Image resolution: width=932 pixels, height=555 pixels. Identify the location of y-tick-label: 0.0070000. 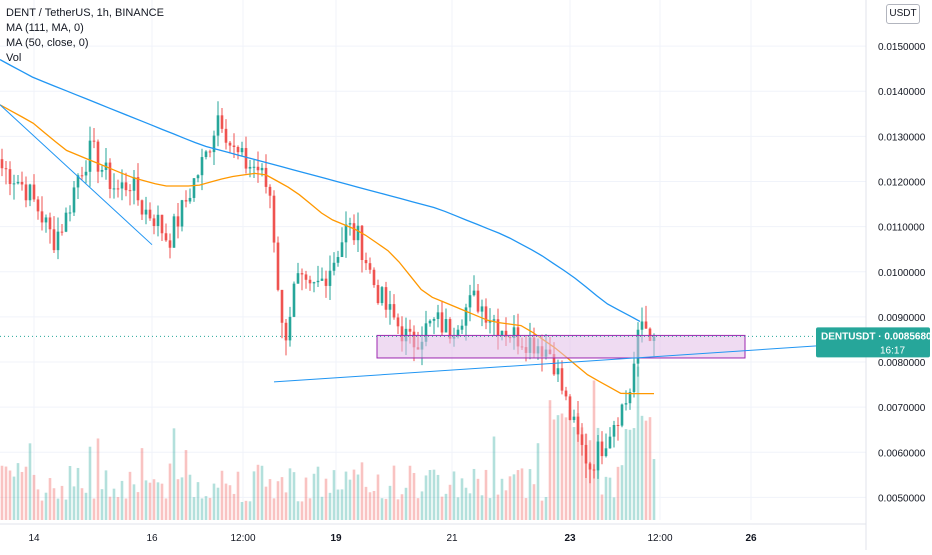
(902, 408).